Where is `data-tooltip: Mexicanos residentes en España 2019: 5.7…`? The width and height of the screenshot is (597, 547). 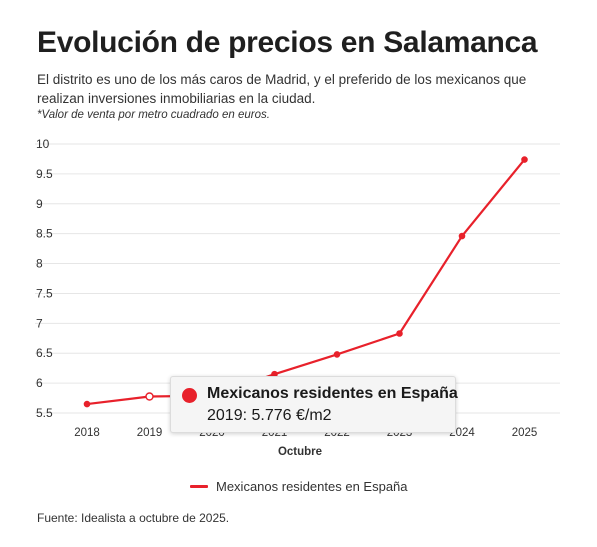
data-tooltip: Mexicanos residentes en España 2019: 5.7… is located at coordinates (314, 404).